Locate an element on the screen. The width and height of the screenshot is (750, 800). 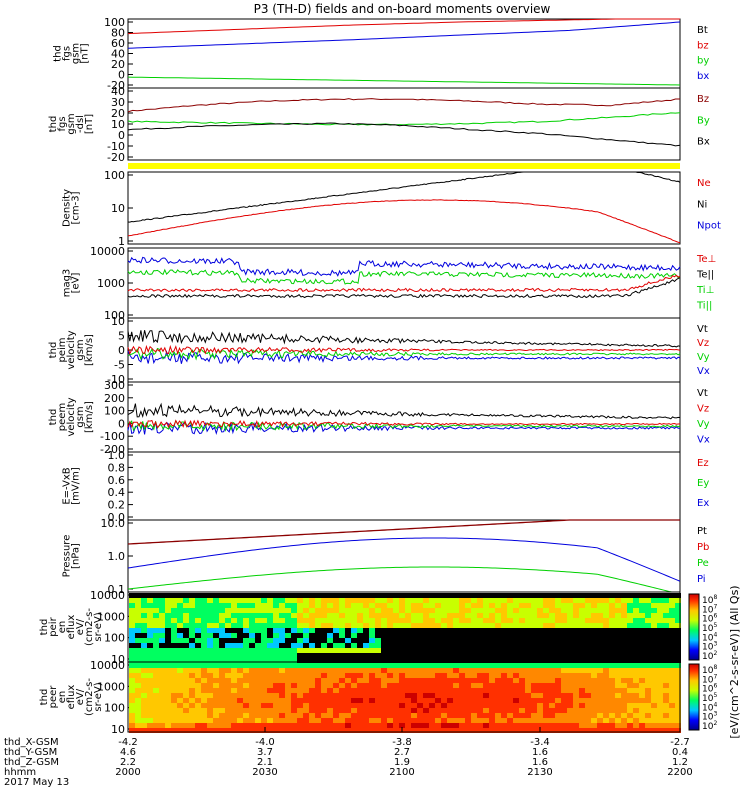
panel-frame is located at coordinates (404, 283).